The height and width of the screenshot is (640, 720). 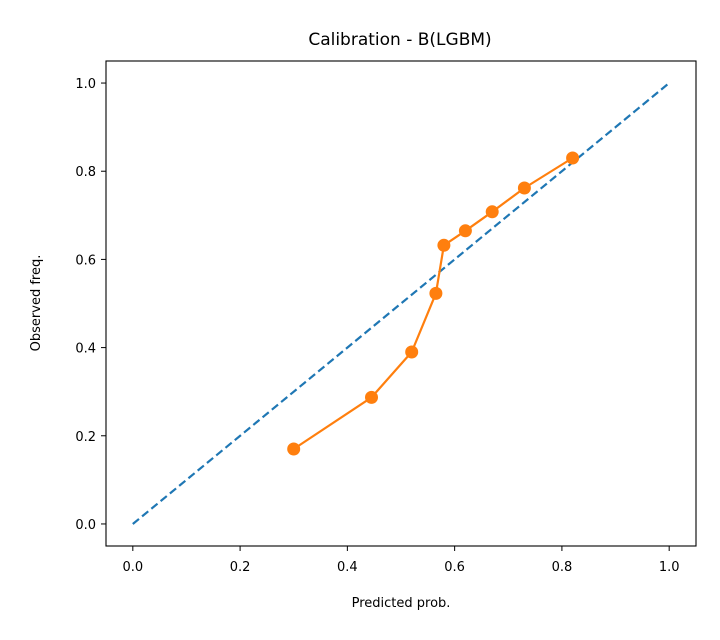 I want to click on x-tick-label: 0.8, so click(x=562, y=567).